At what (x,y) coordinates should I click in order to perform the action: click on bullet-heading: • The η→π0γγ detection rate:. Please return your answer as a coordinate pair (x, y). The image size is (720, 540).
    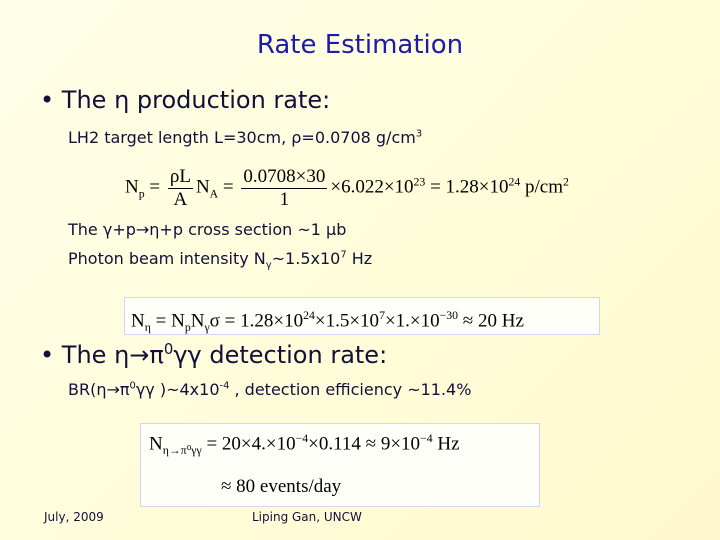
    Looking at the image, I should click on (214, 354).